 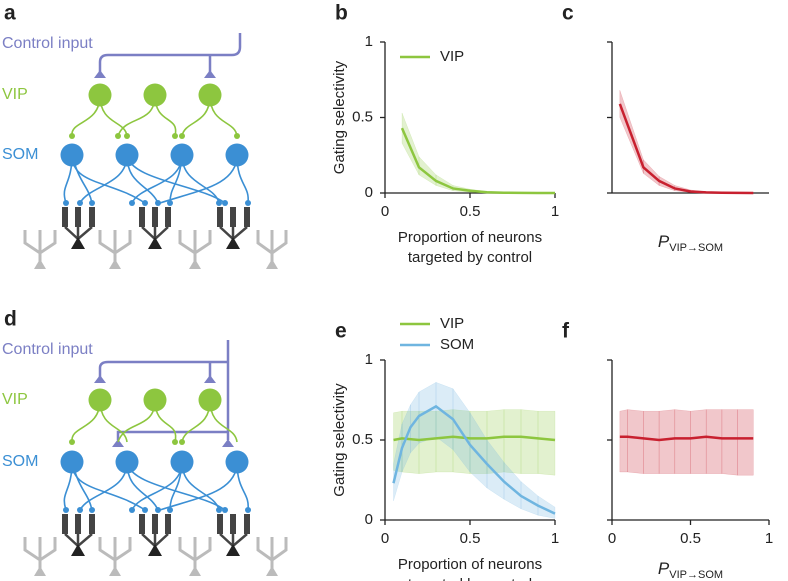 What do you see at coordinates (155, 74) in the screenshot?
I see `control-synapse` at bounding box center [155, 74].